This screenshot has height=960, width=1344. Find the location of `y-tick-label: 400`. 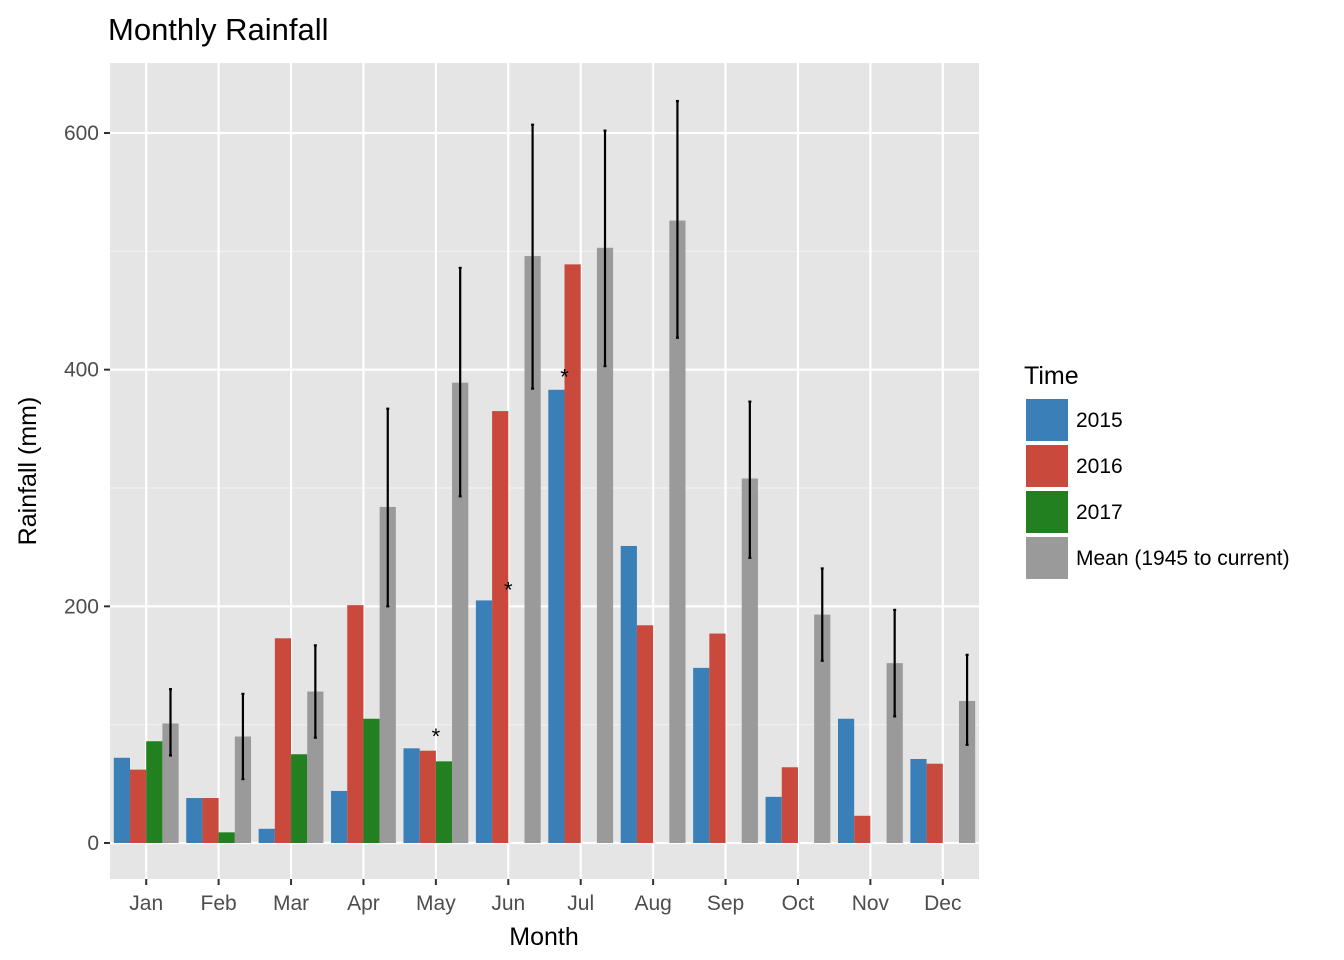

y-tick-label: 400 is located at coordinates (81, 370).